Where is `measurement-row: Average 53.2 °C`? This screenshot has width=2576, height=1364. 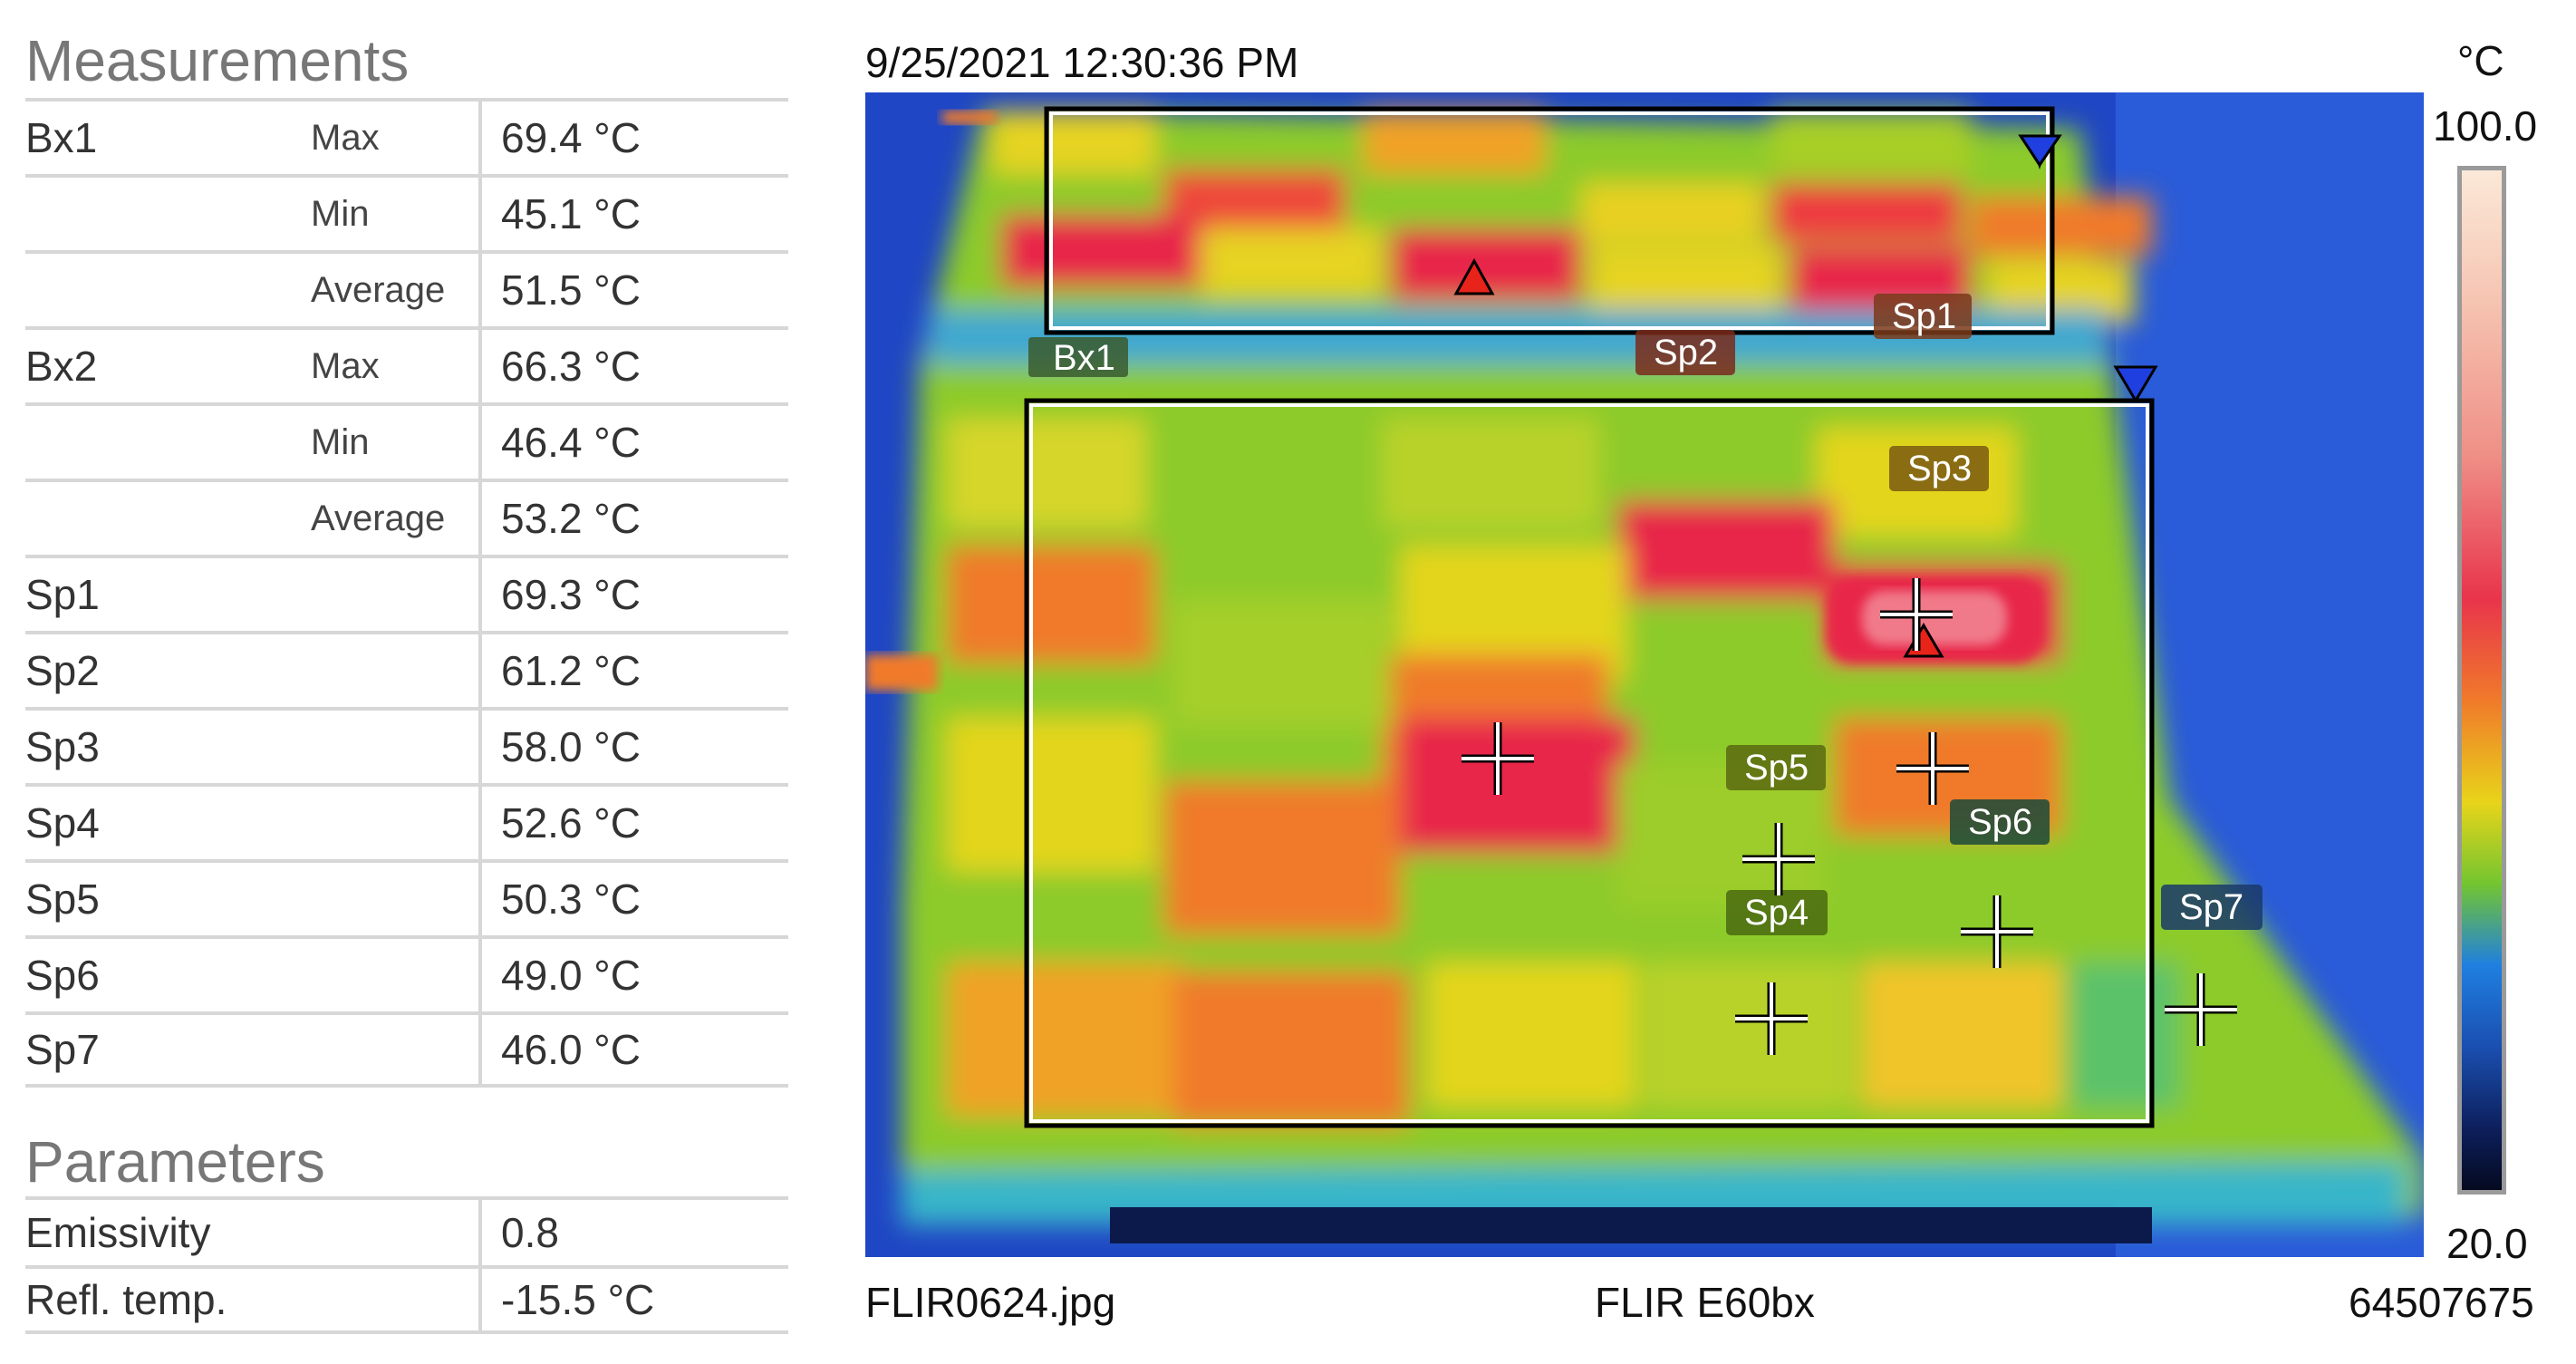
measurement-row: Average 53.2 °C is located at coordinates (406, 517).